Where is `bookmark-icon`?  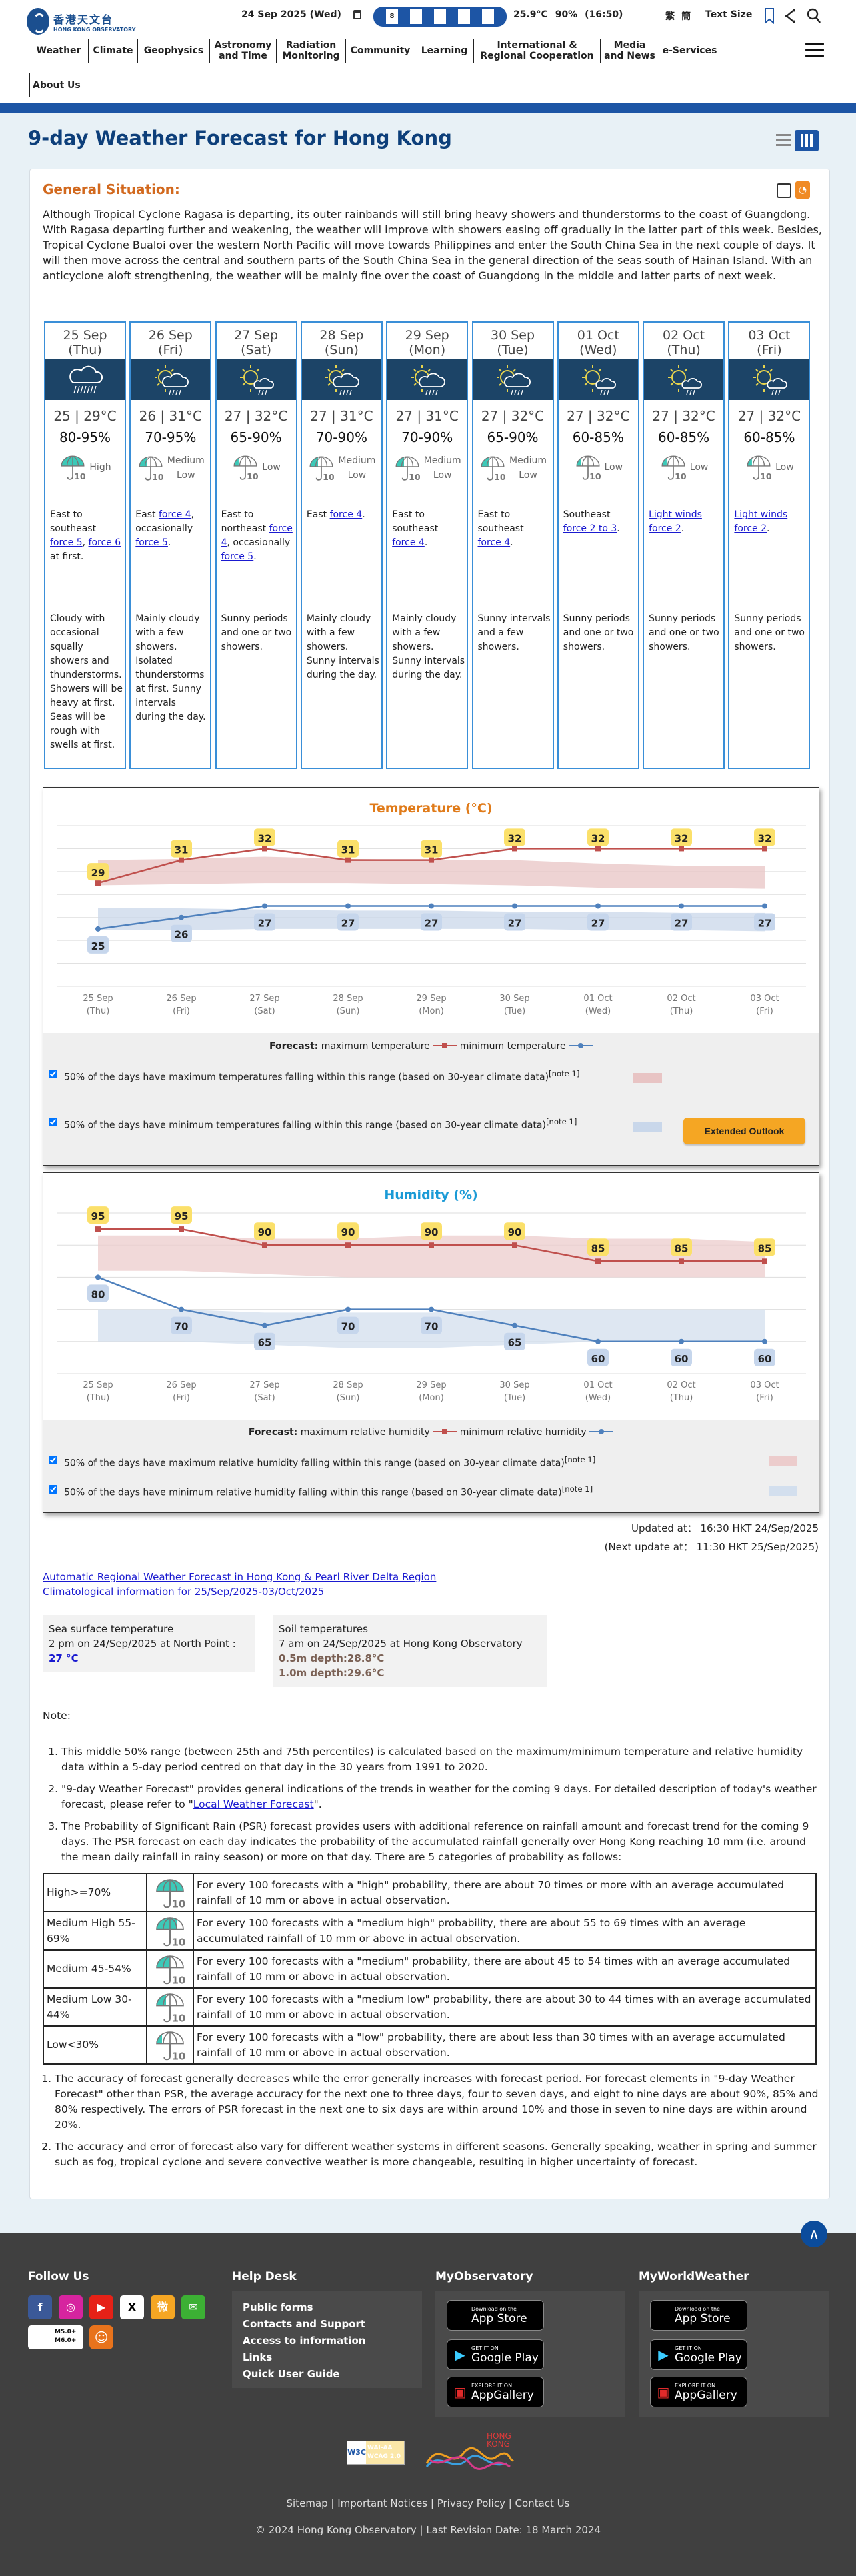 bookmark-icon is located at coordinates (769, 16).